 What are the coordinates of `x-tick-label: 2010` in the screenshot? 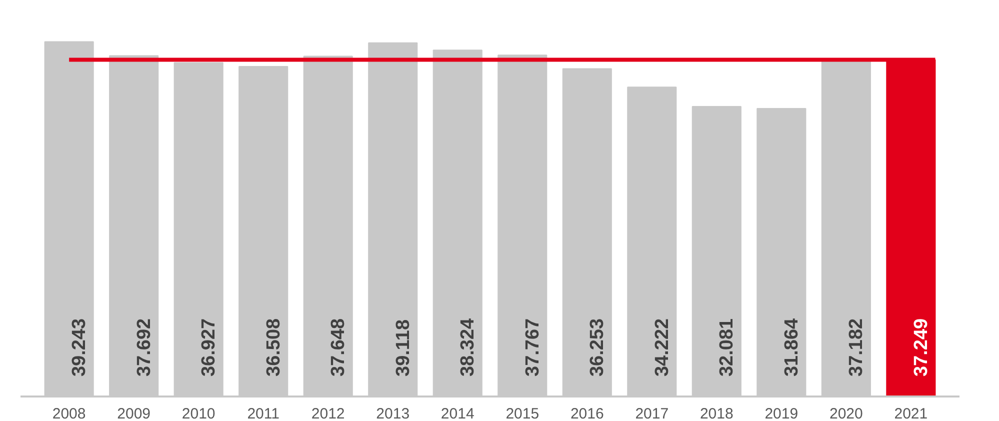 It's located at (199, 413).